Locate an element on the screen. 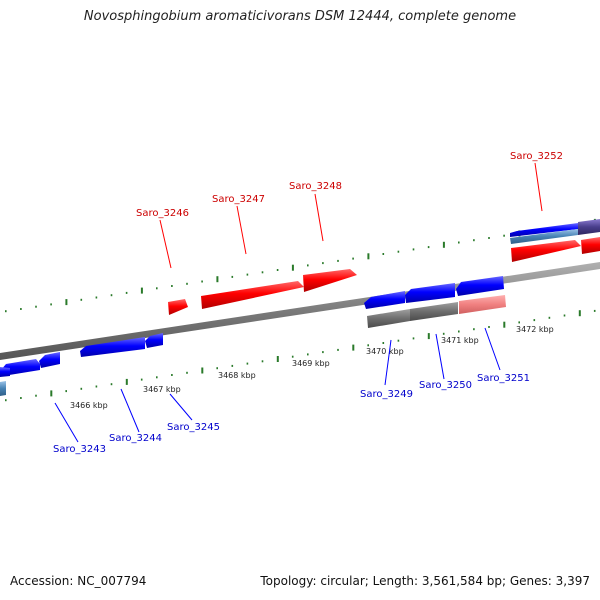 The height and width of the screenshot is (600, 600). gene-feature-red-offscreen is located at coordinates (590, 245).